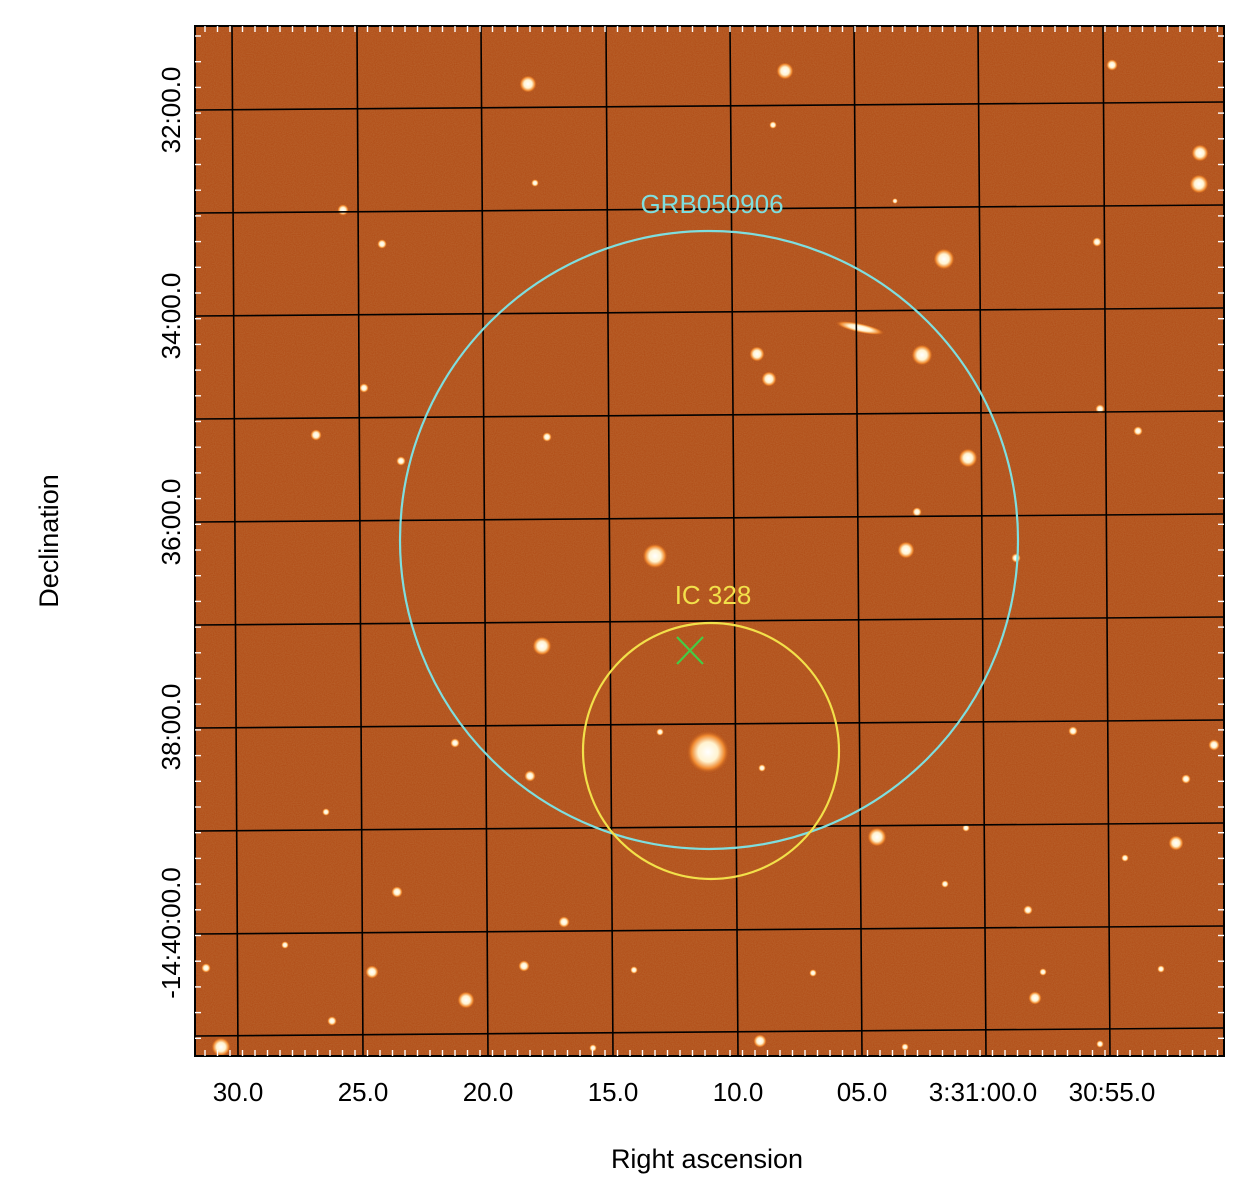 The width and height of the screenshot is (1252, 1196). I want to click on ra-tick-label: 10.0, so click(738, 1092).